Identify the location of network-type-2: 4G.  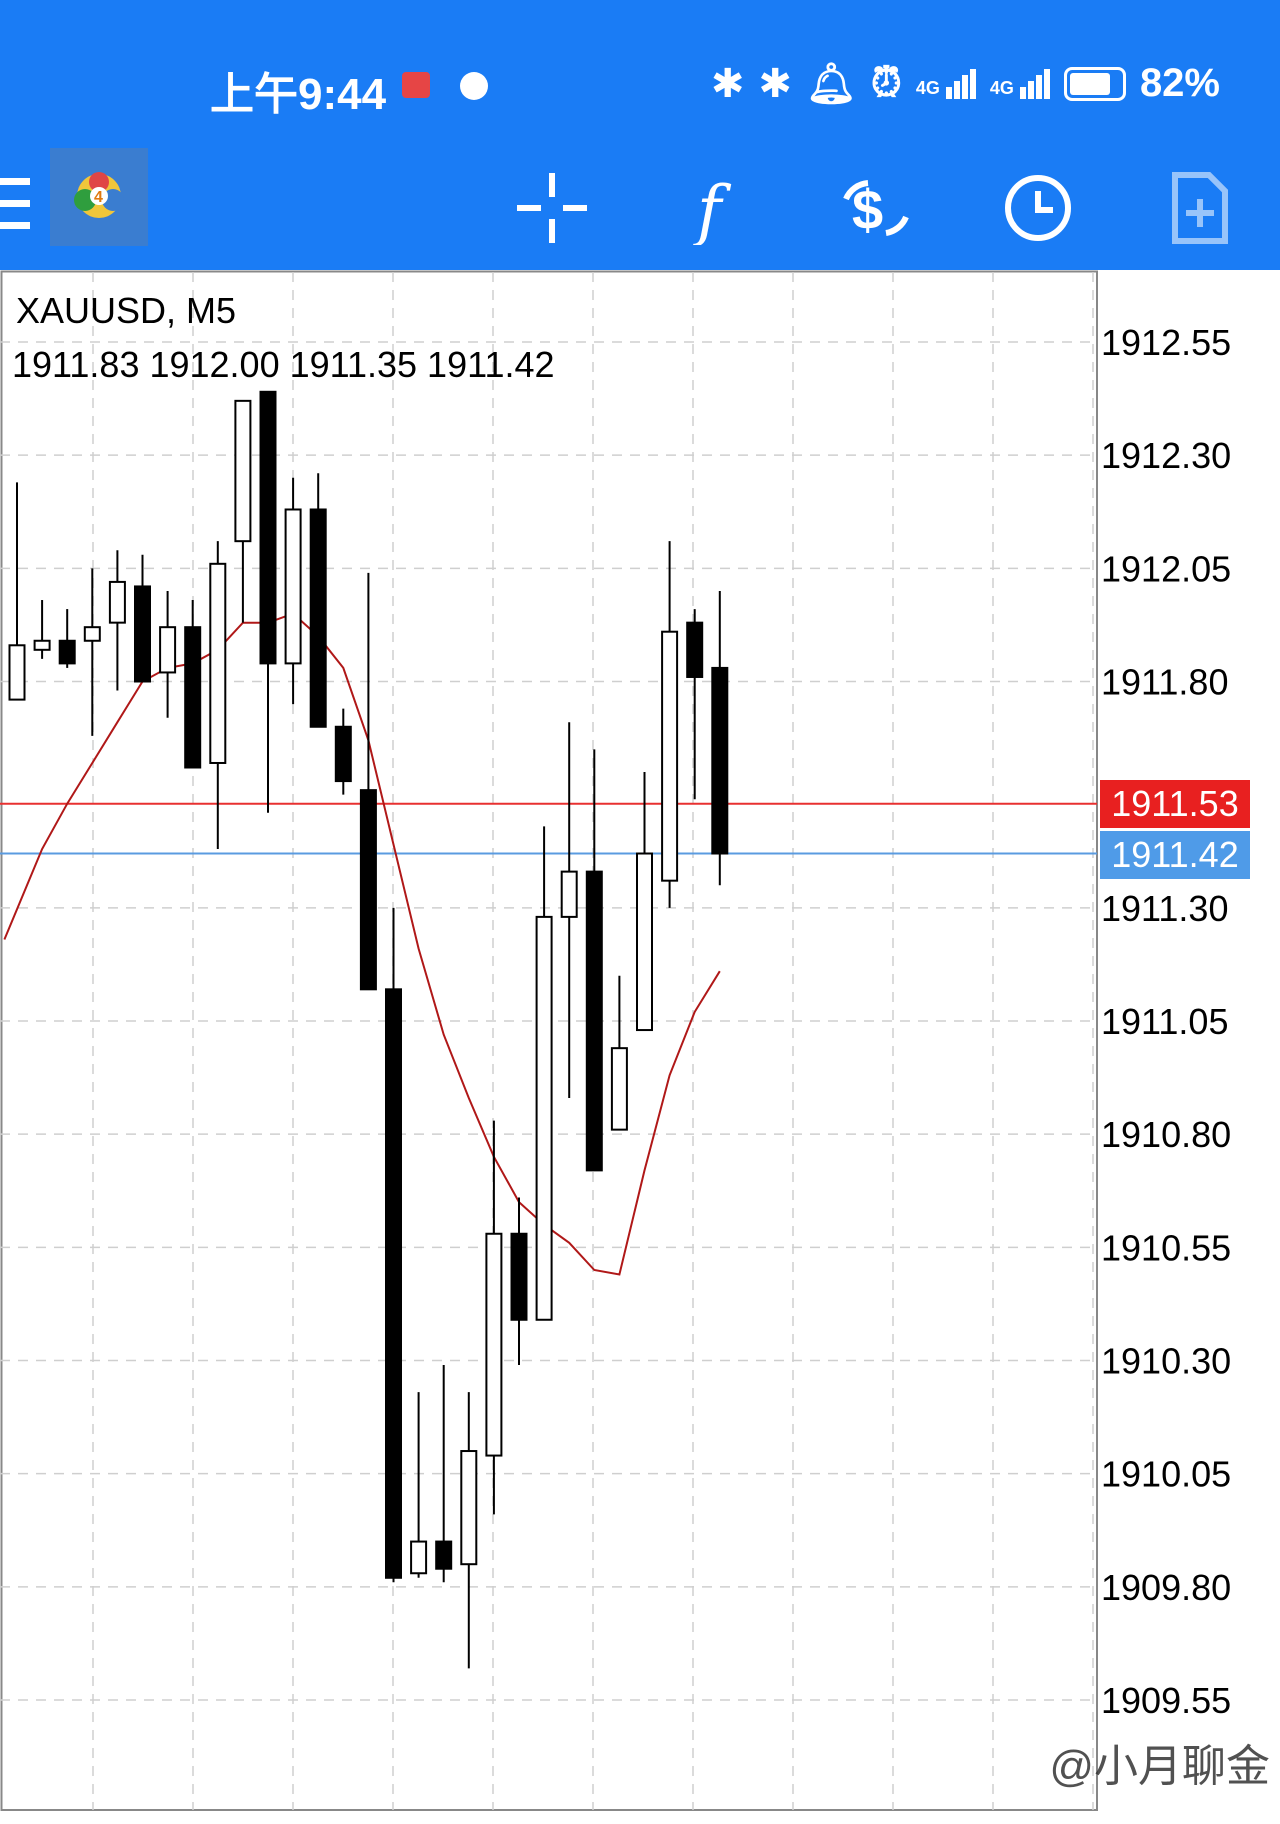
(1001, 87).